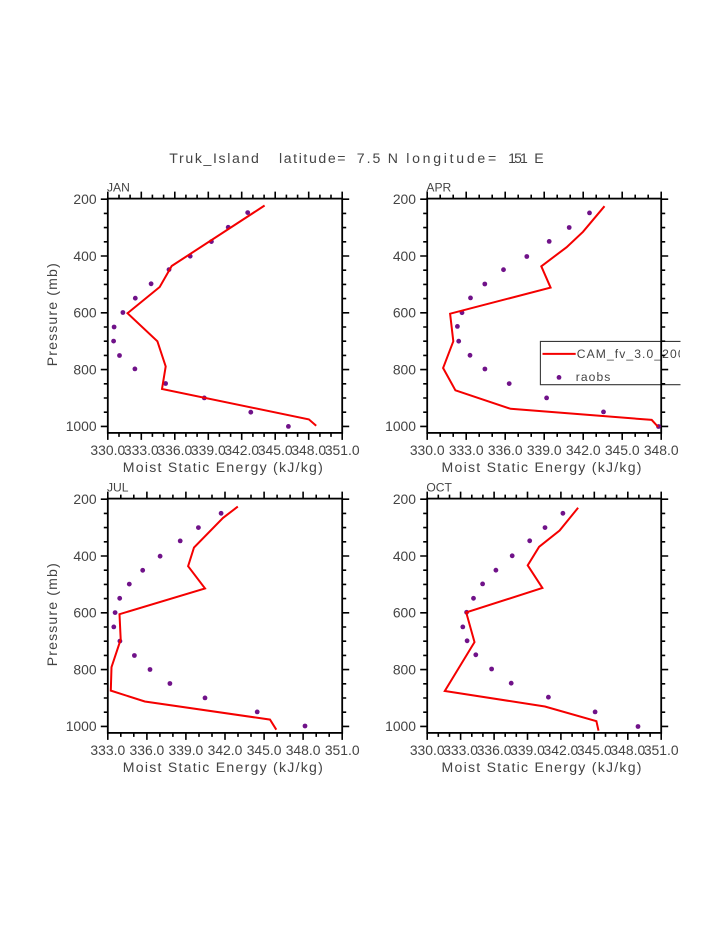  What do you see at coordinates (635, 354) in the screenshot?
I see `svg-text: CAM_fv_3.0_2000` at bounding box center [635, 354].